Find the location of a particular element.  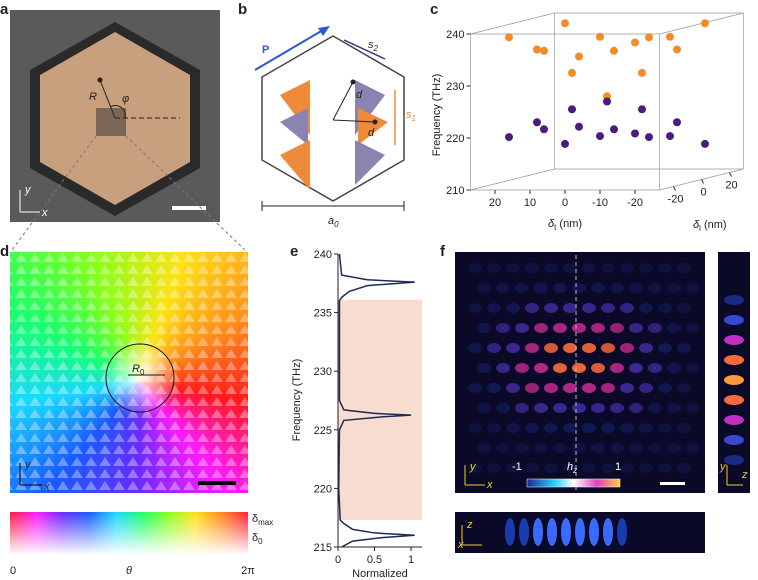

label: δmax is located at coordinates (262, 520).